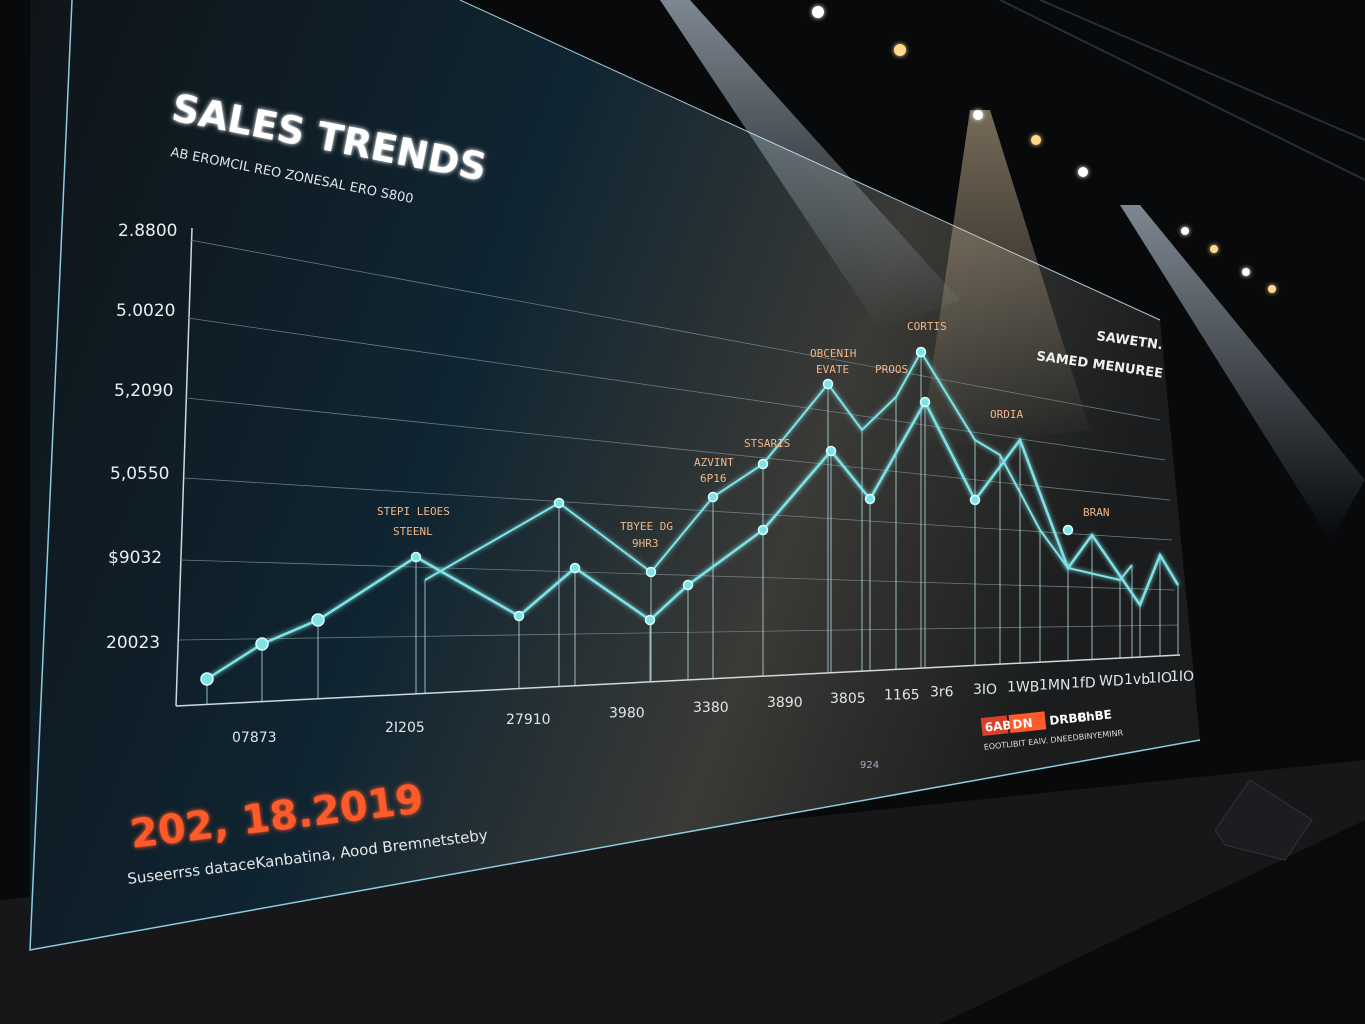 The width and height of the screenshot is (1365, 1024). I want to click on stage-edge, so click(1152, 922).